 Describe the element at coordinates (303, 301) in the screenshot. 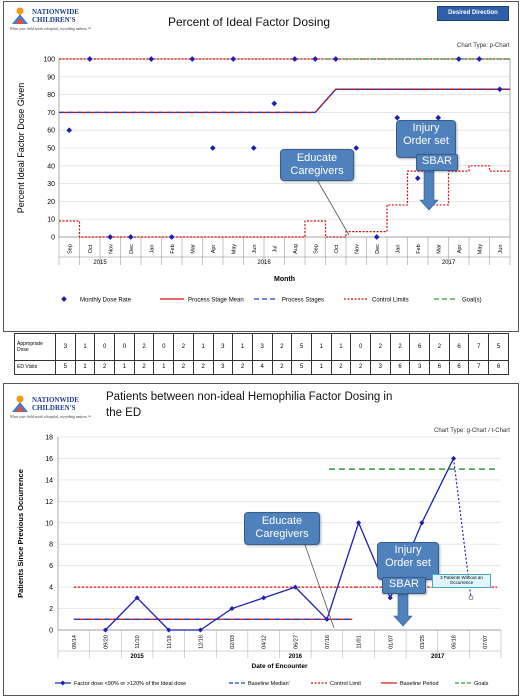

I see `legend-label: Process Stages` at that location.